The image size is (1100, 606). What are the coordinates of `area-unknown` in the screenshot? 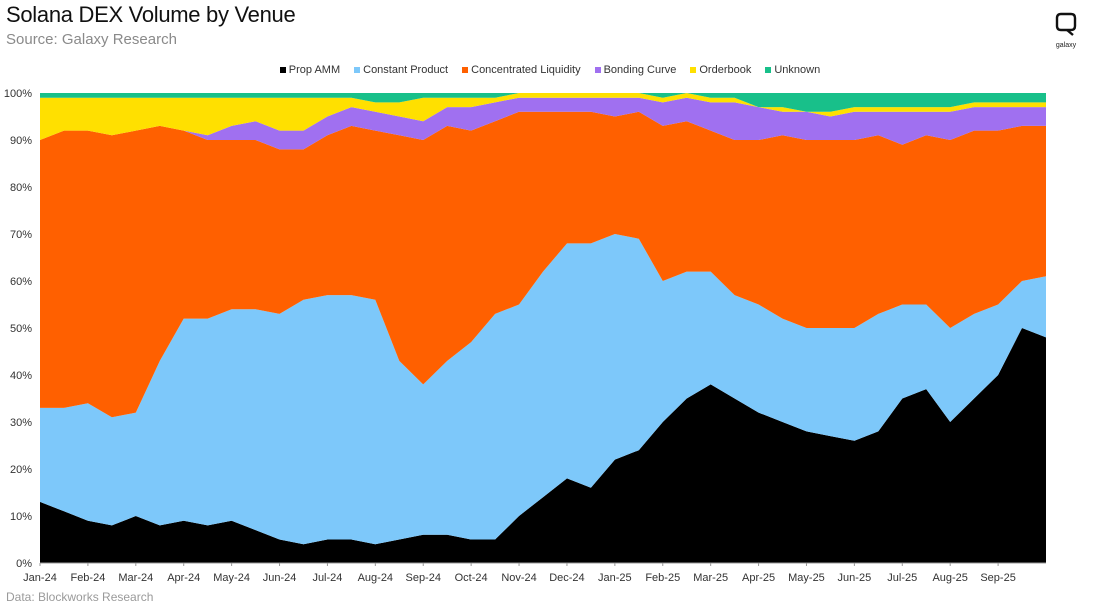 It's located at (543, 102).